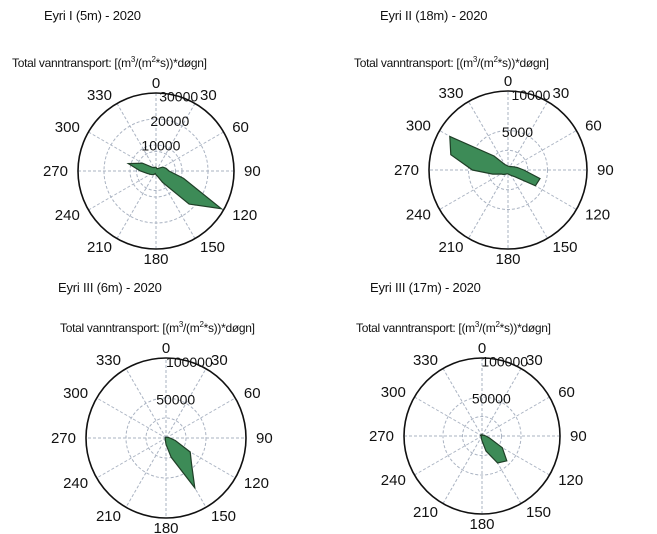 Image resolution: width=657 pixels, height=534 pixels. I want to click on radial-tick-label: 30000, so click(178, 97).